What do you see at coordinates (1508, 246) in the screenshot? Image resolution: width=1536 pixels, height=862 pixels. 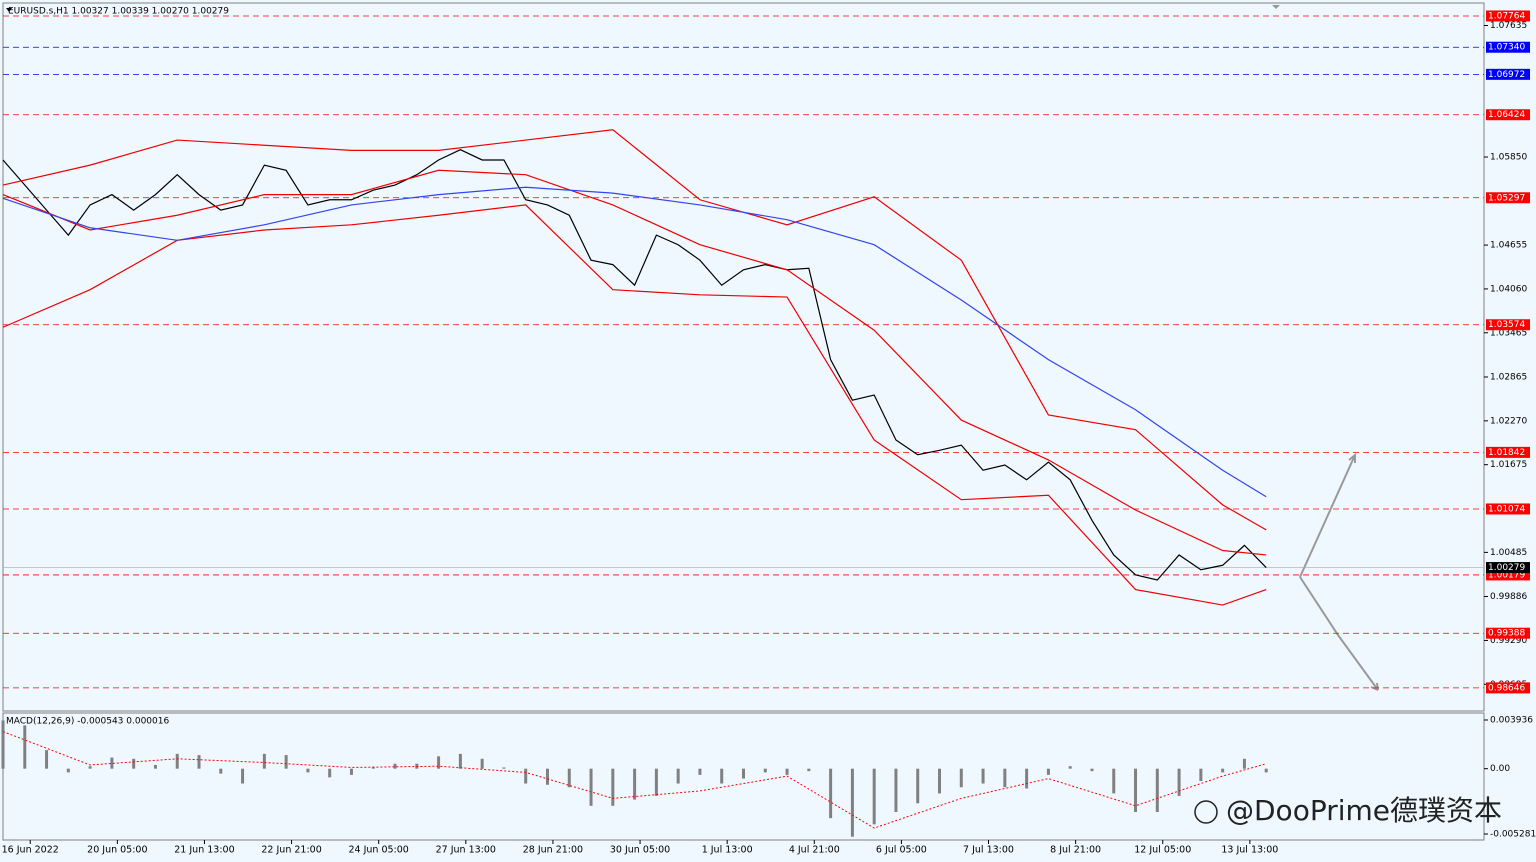 I see `y-tick-label: 1.04655` at bounding box center [1508, 246].